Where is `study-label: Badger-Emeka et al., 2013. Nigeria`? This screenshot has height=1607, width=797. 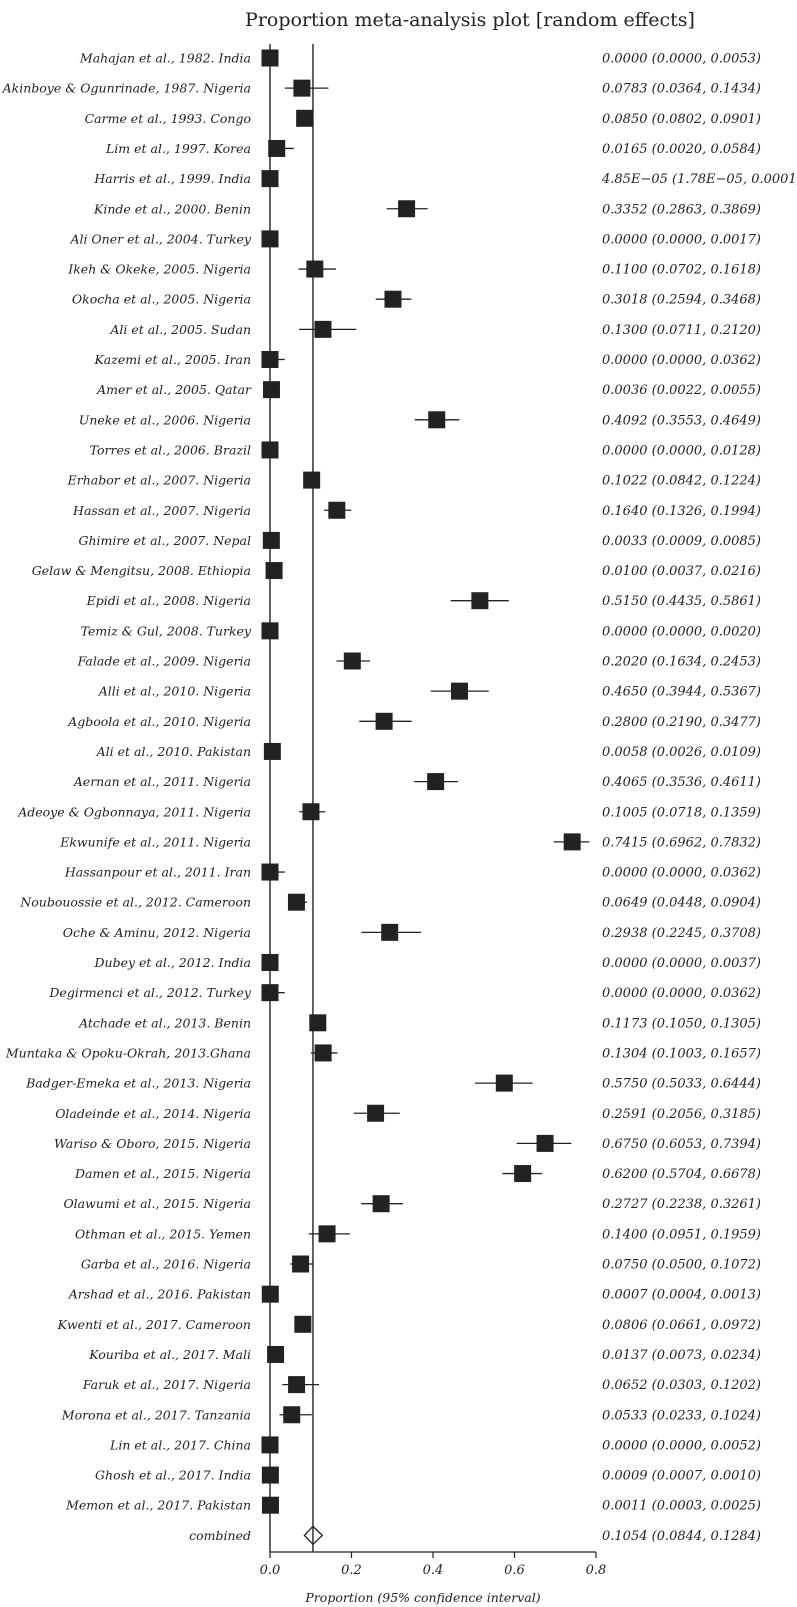 study-label: Badger-Emeka et al., 2013. Nigeria is located at coordinates (138, 1083).